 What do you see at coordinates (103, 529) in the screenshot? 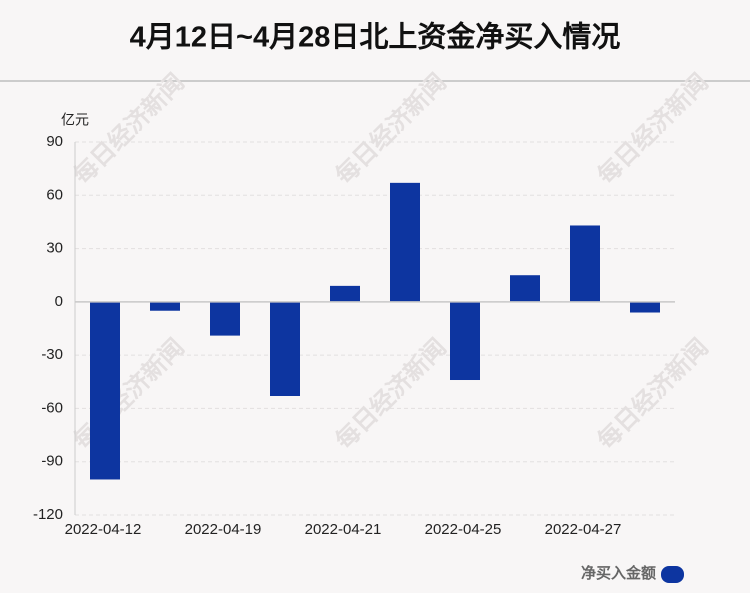
I see `x-tick-label: 2022-04-12` at bounding box center [103, 529].